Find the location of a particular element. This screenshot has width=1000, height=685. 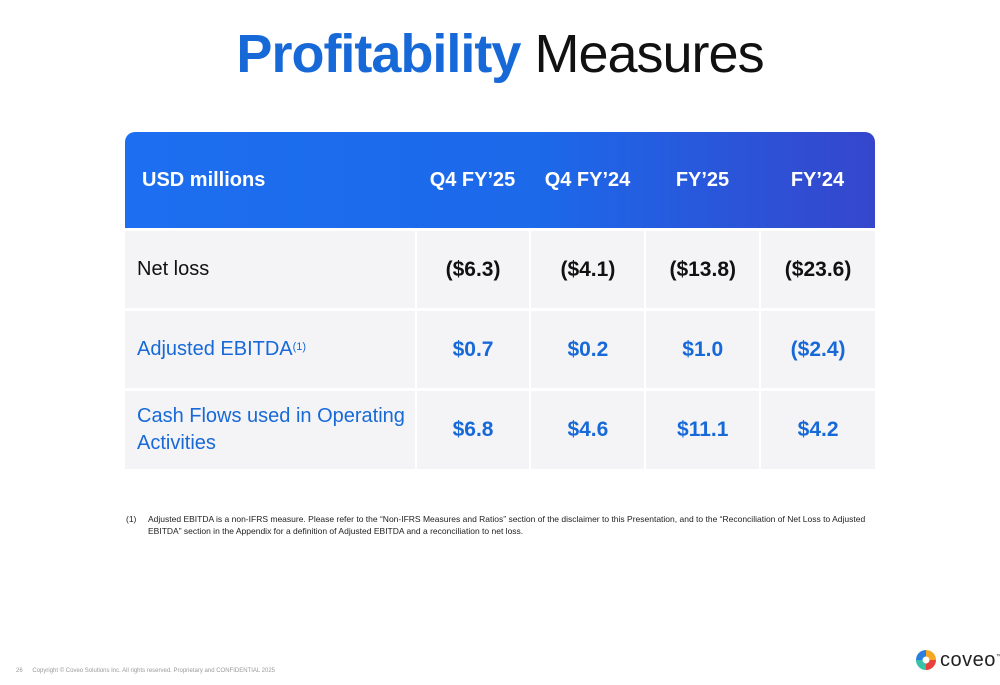

header-q4-fy25: Q4 FY’25 is located at coordinates (472, 179).